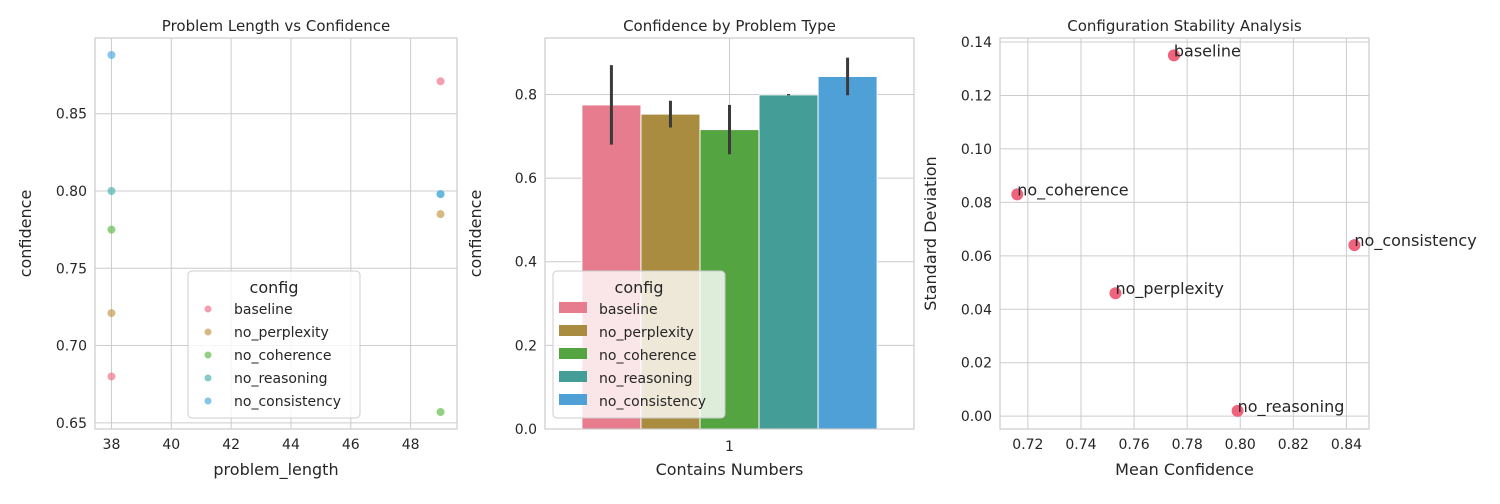 The width and height of the screenshot is (1500, 504). What do you see at coordinates (111, 191) in the screenshot?
I see `scatter-point-no_reasoning` at bounding box center [111, 191].